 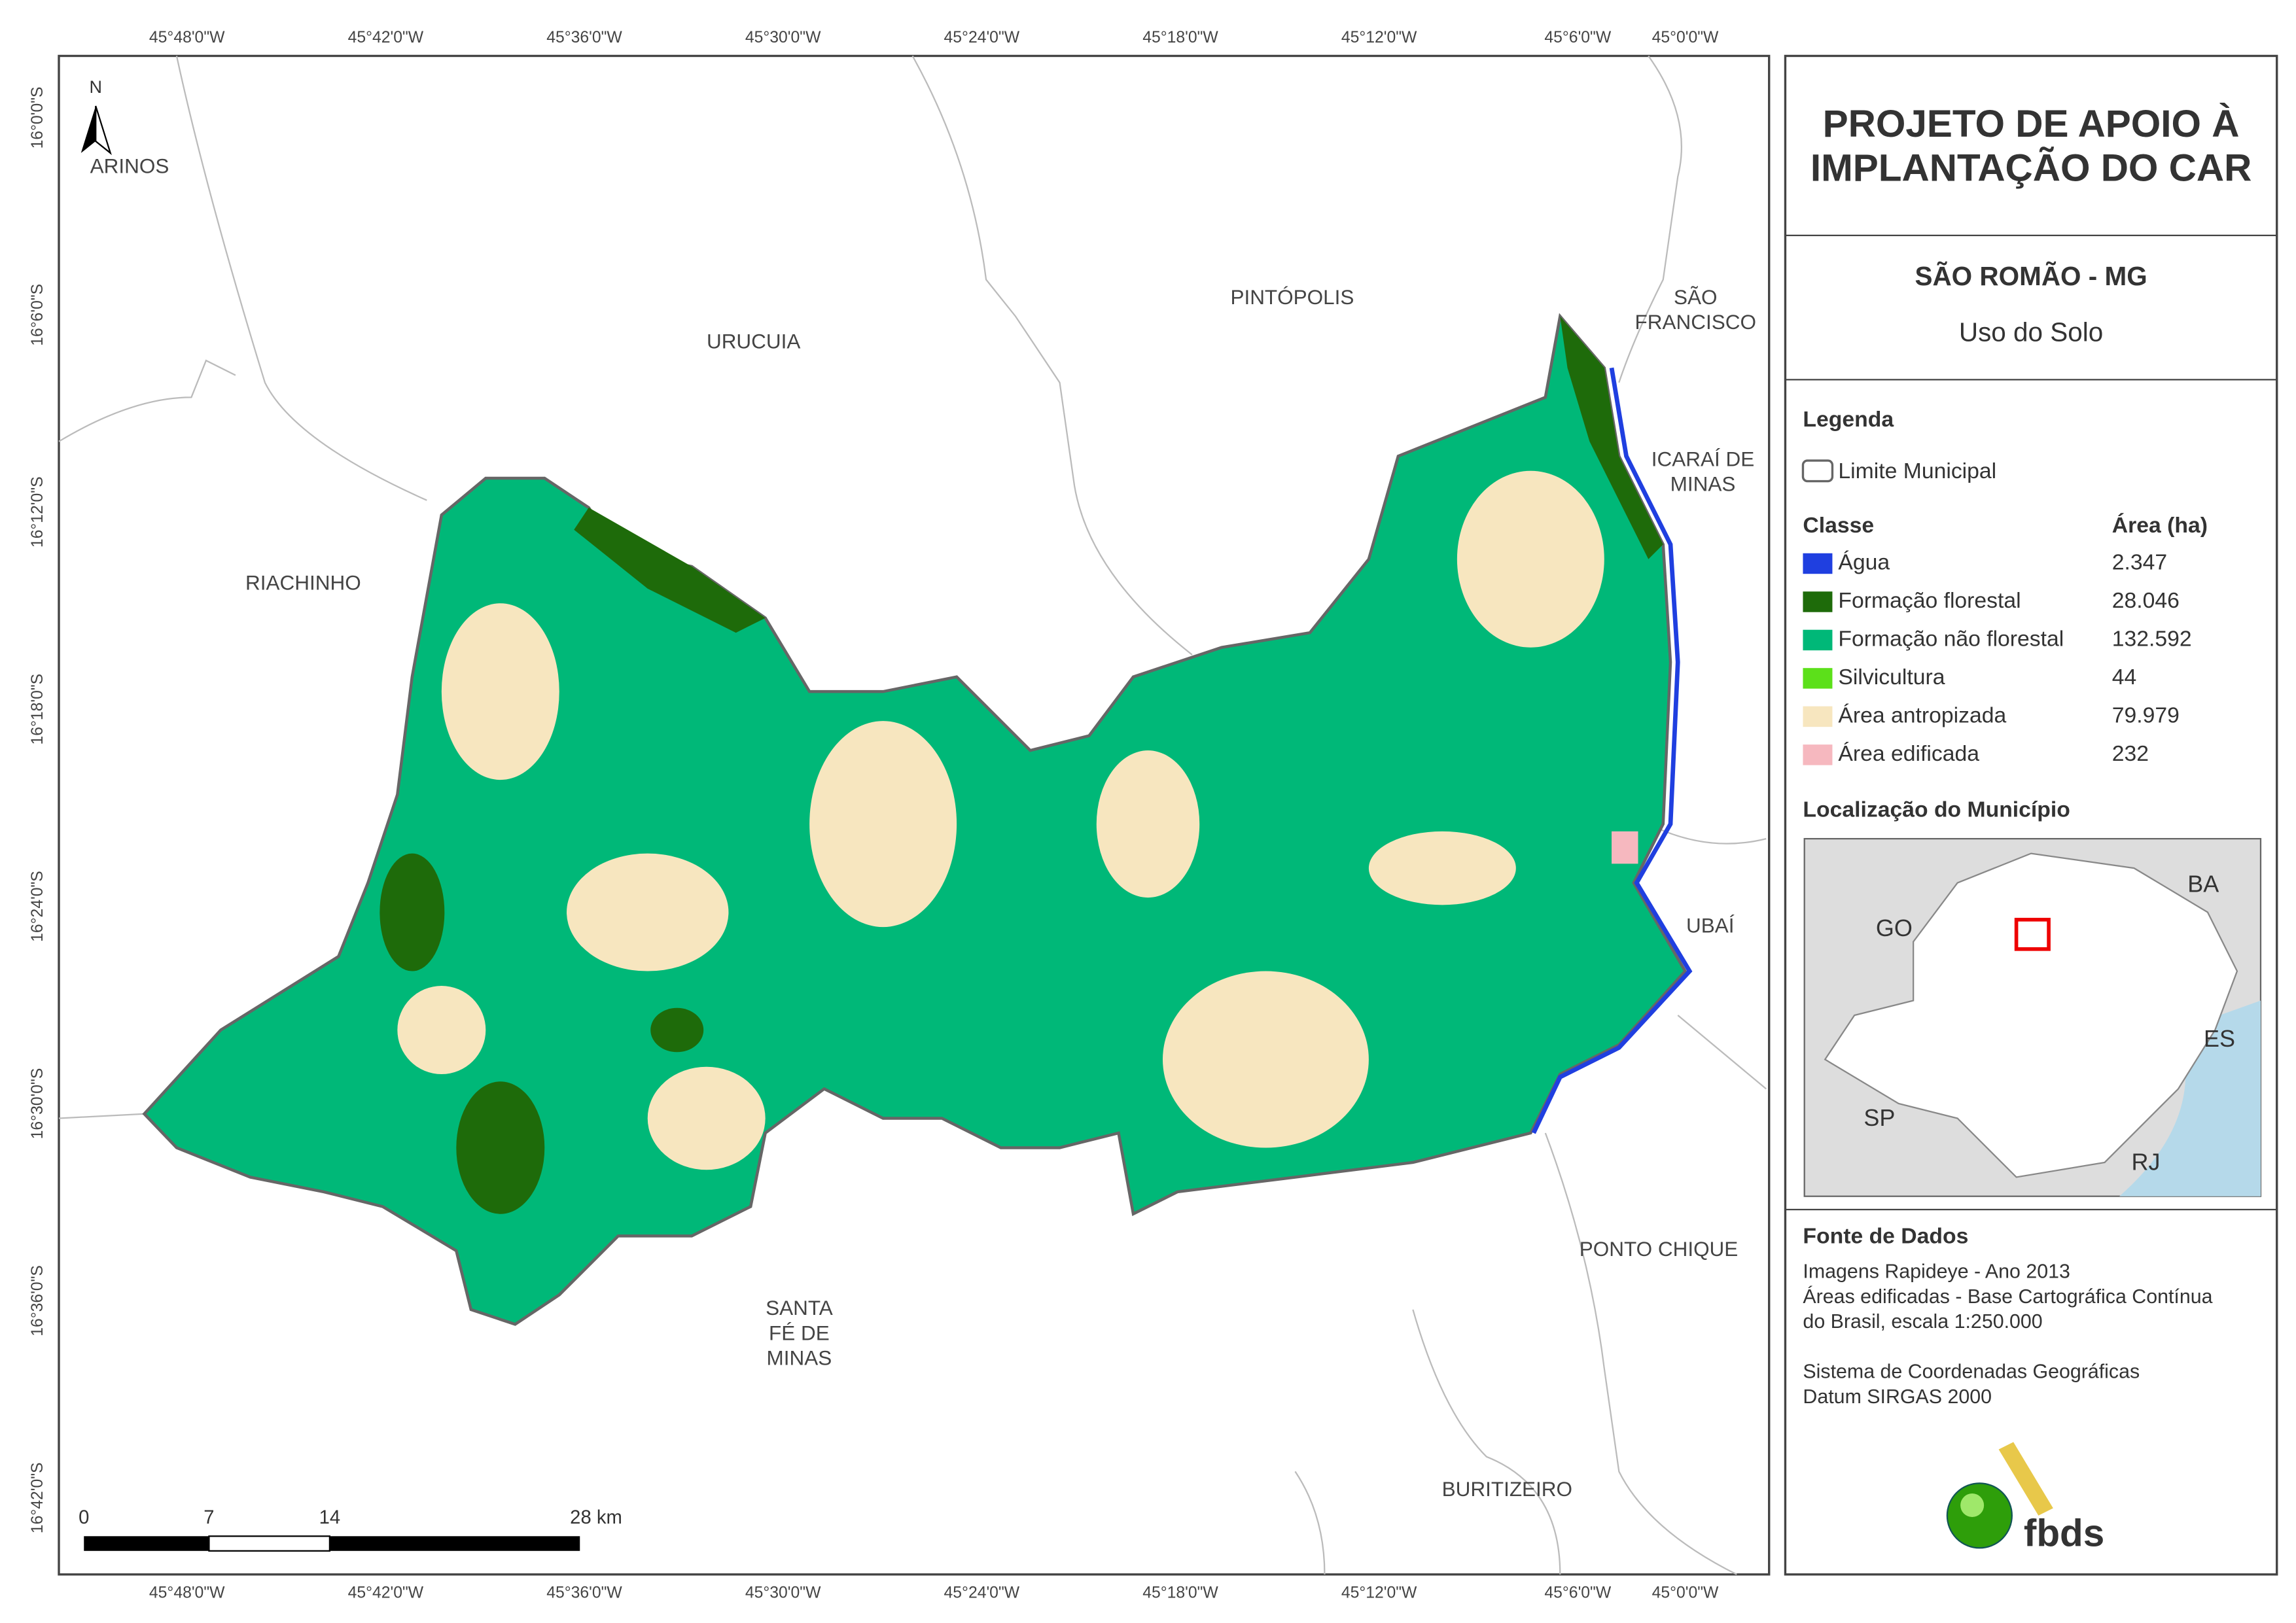 I want to click on scale-label: 14, so click(x=330, y=1518).